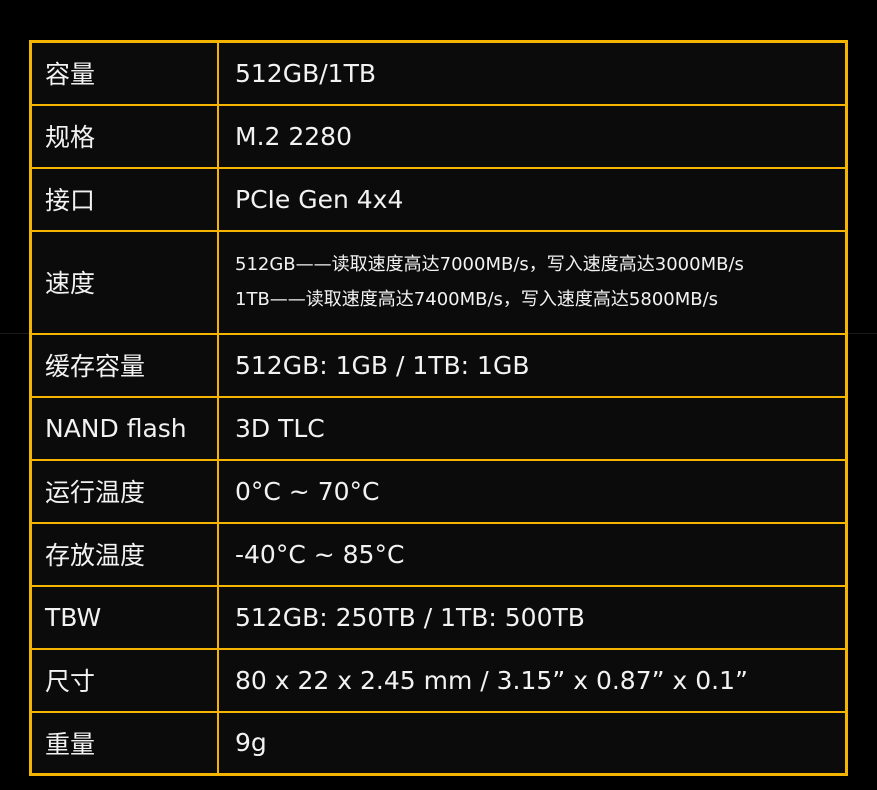  Describe the element at coordinates (124, 136) in the screenshot. I see `spec-label: 规格` at that location.